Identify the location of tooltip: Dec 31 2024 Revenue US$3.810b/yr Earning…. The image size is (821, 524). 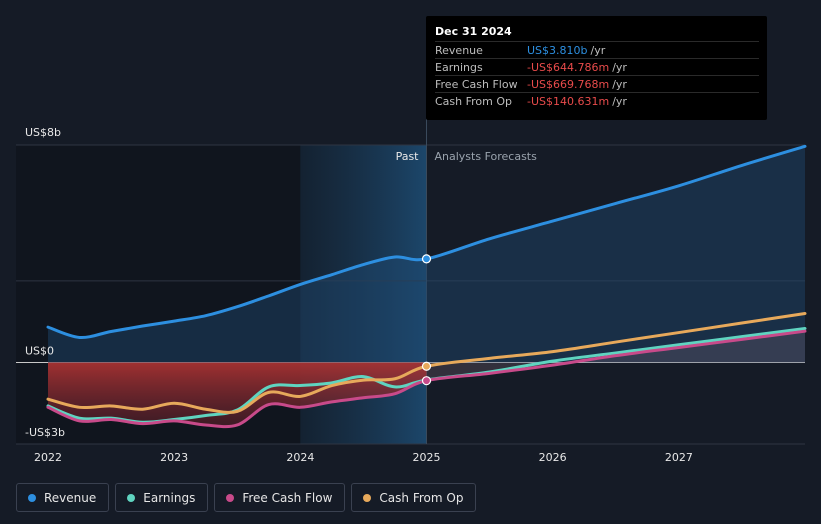
(596, 68).